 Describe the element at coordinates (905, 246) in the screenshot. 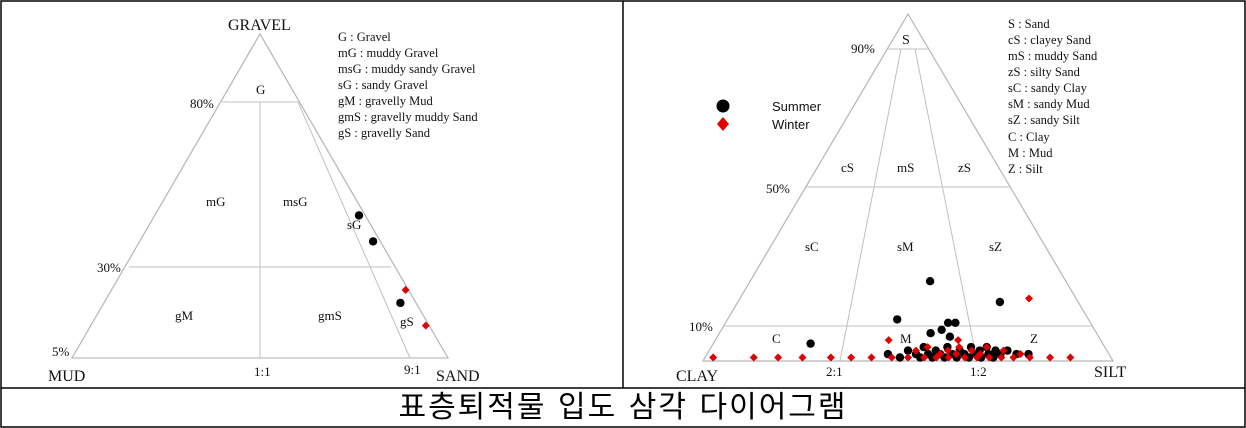

I see `field-label-sM: sM` at that location.